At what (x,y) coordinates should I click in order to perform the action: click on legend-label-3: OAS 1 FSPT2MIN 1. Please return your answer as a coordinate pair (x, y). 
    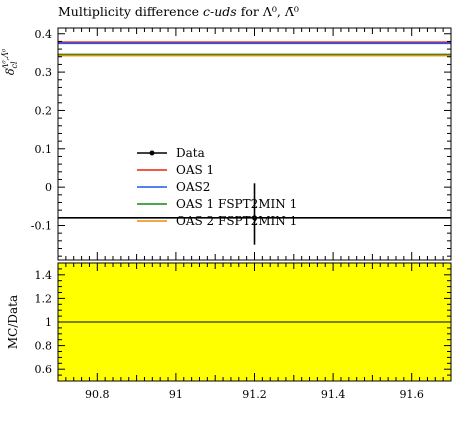
    Looking at the image, I should click on (236, 204).